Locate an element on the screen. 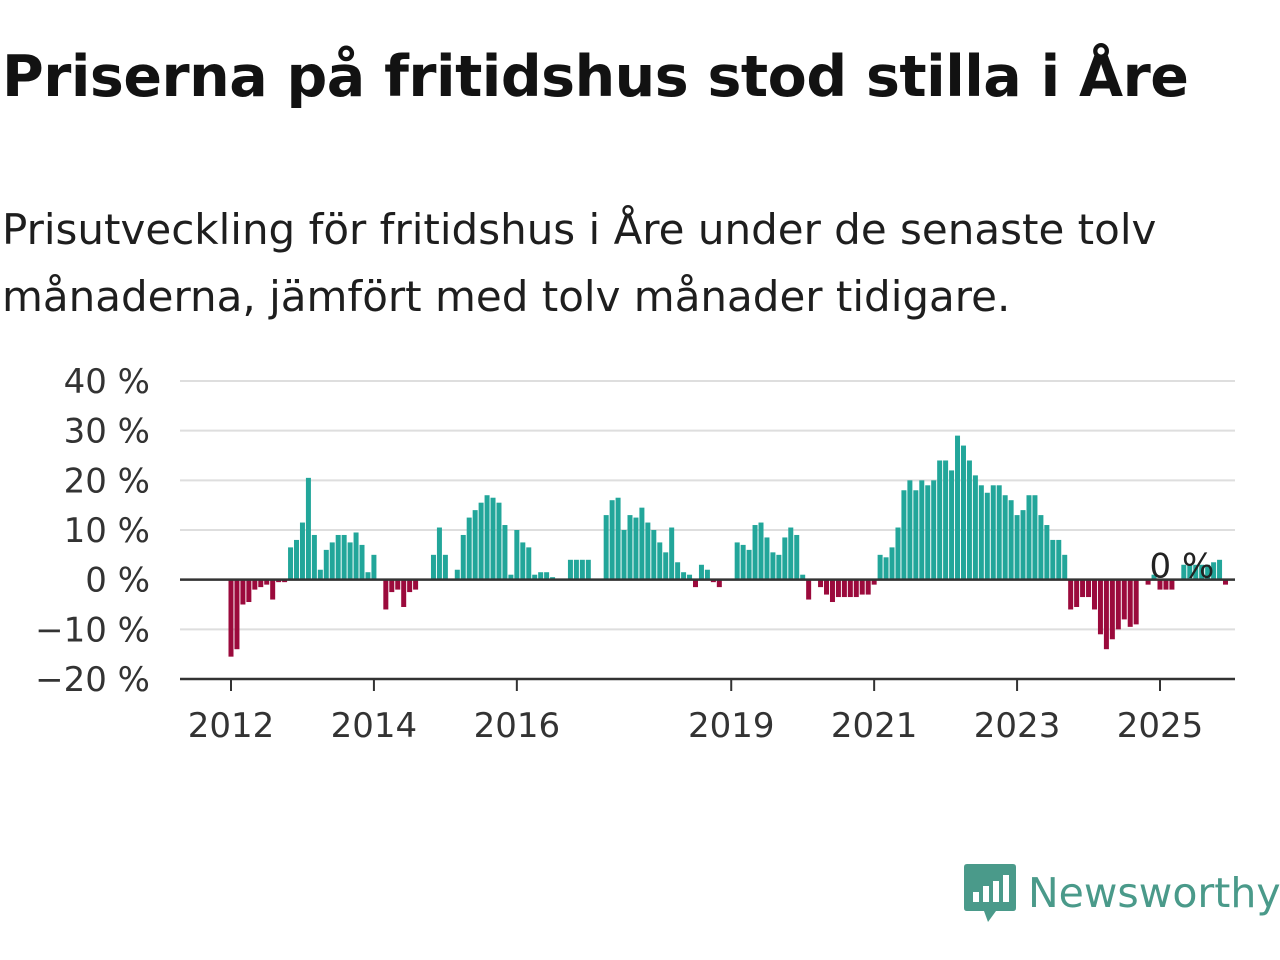  x-tick-label: 2014 is located at coordinates (374, 726).